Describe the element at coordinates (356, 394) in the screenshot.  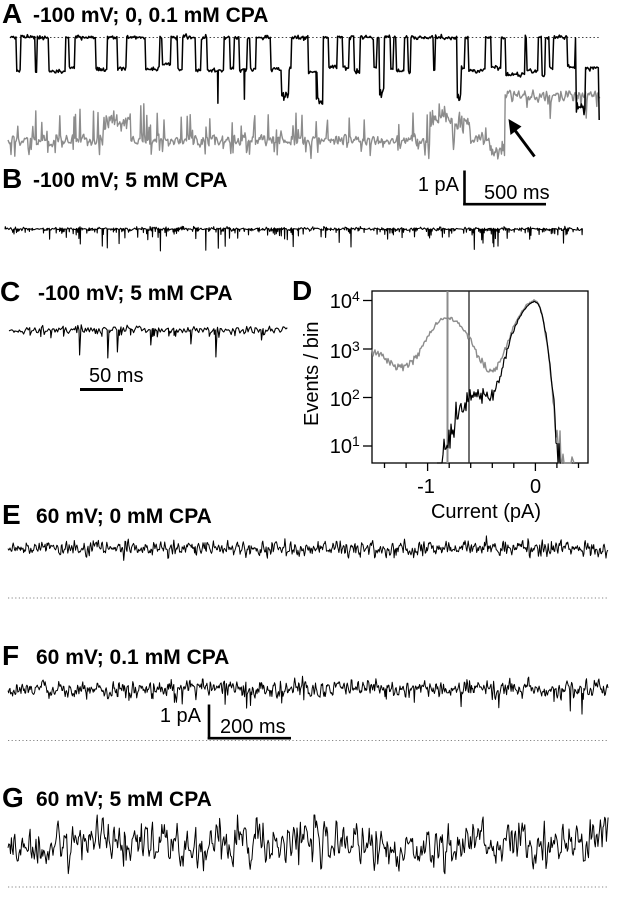
I see `svg-text: 2` at that location.